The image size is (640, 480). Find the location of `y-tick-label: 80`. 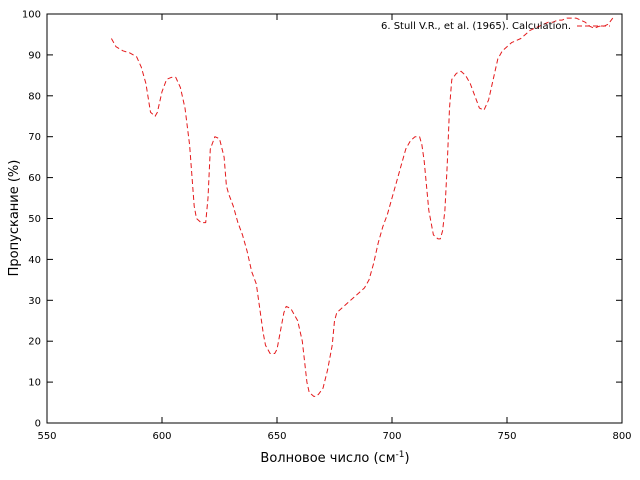

y-tick-label: 80 is located at coordinates (34, 96).